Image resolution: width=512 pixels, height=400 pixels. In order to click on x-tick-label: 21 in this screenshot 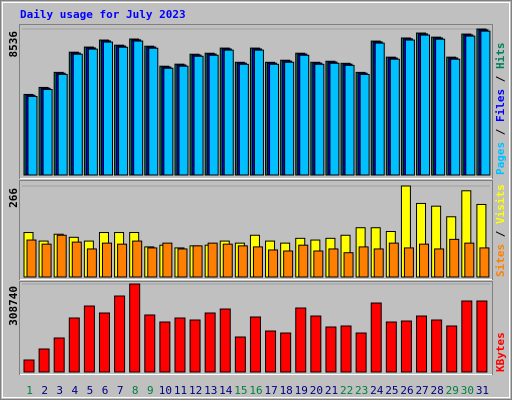, I will do `click(331, 390)`.